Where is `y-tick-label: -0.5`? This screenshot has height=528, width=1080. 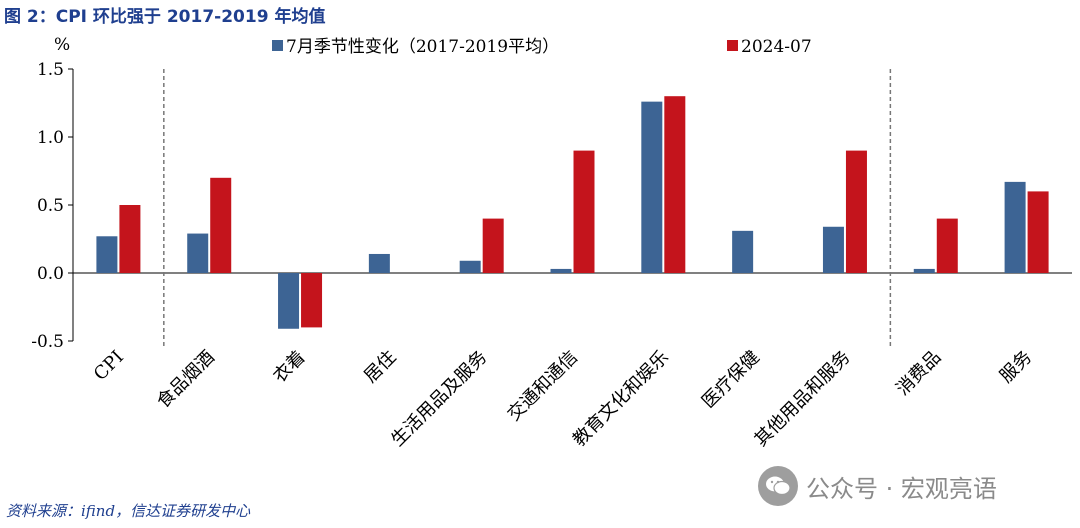
y-tick-label: -0.5 is located at coordinates (47, 342).